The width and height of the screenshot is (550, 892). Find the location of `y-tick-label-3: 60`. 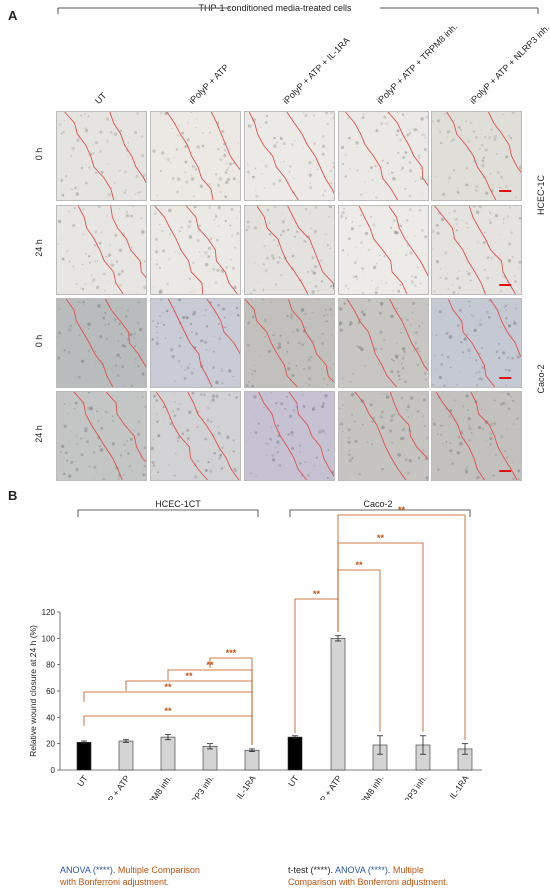

y-tick-label-3: 60 is located at coordinates (50, 691).